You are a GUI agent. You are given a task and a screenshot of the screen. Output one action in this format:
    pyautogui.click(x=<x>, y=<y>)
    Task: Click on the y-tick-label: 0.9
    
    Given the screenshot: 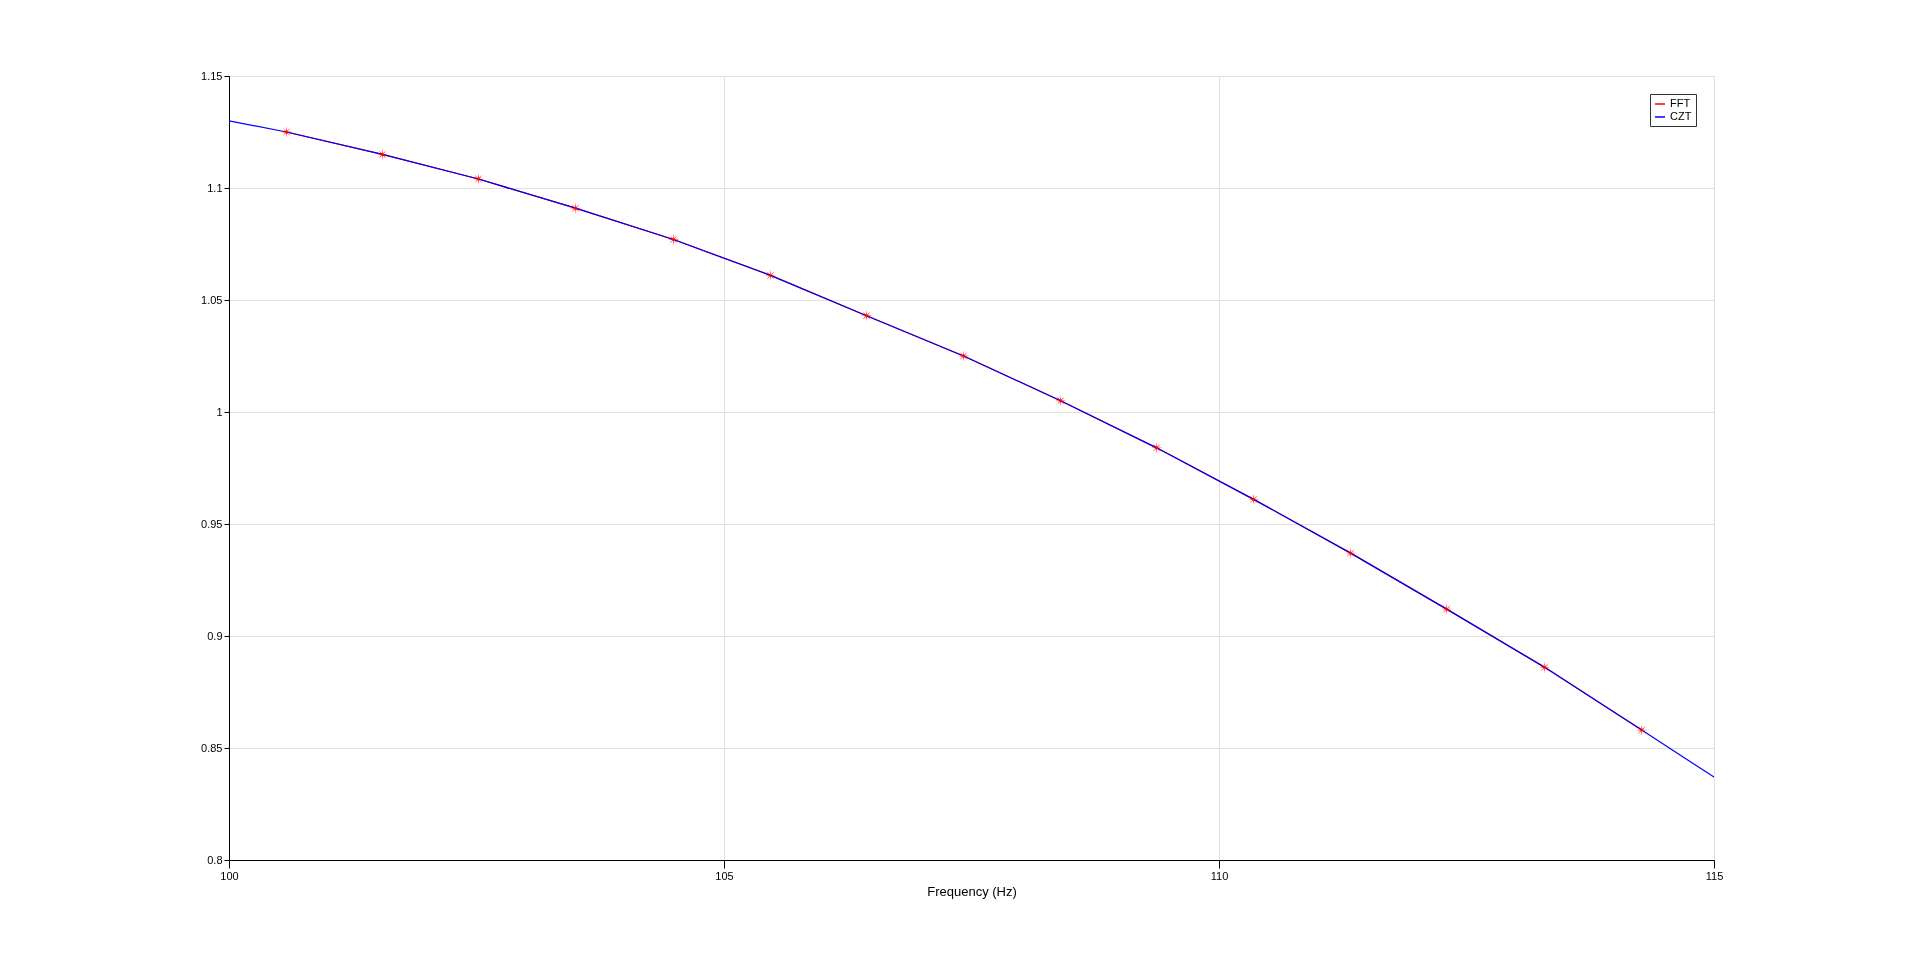 What is the action you would take?
    pyautogui.click(x=215, y=635)
    